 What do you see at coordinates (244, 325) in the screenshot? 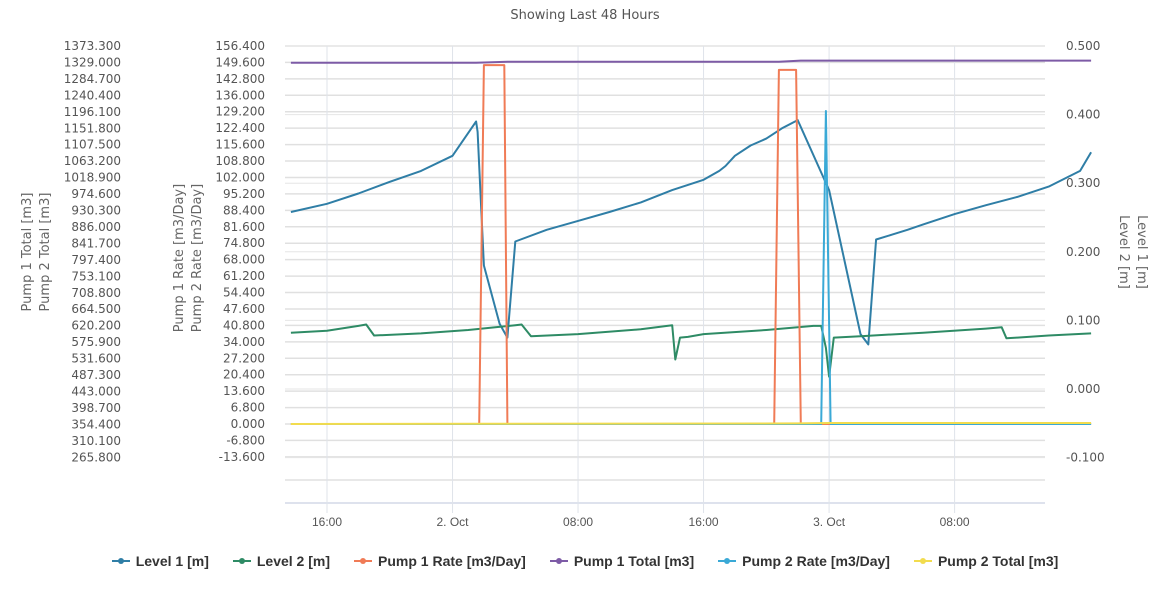
I see `y-tick-label: 40.800` at bounding box center [244, 325].